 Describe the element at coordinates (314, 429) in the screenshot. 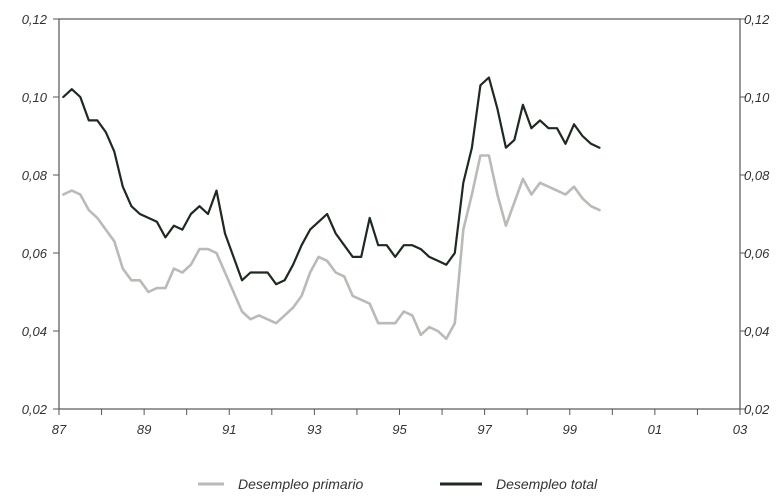

I see `x-tick-label: 93` at that location.